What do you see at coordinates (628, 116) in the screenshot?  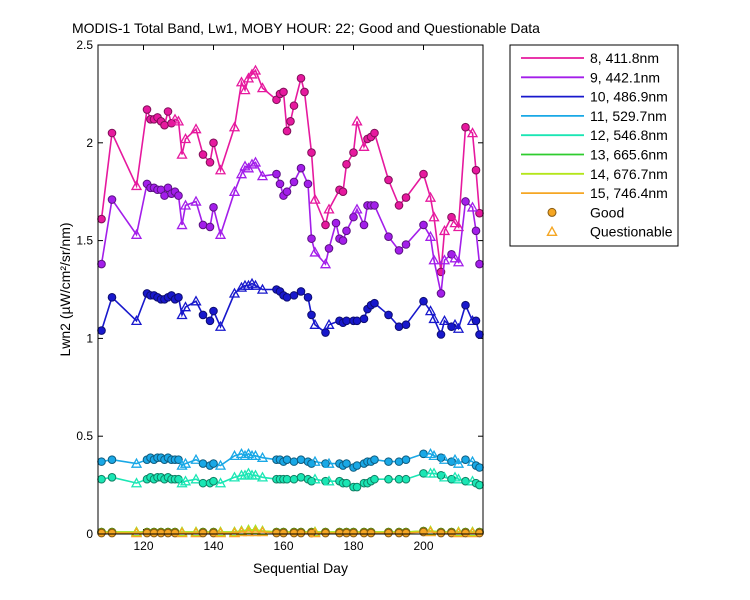 I see `legend-entry-label: 11, 529.7nm` at bounding box center [628, 116].